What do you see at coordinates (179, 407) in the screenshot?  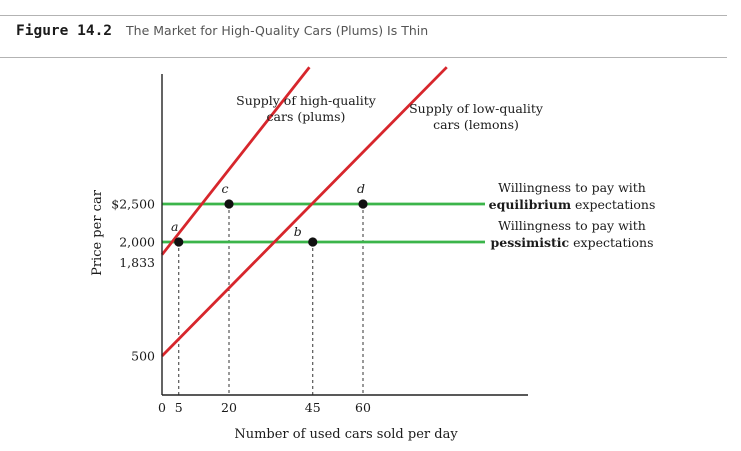 I see `x-tick-label: 5` at bounding box center [179, 407].